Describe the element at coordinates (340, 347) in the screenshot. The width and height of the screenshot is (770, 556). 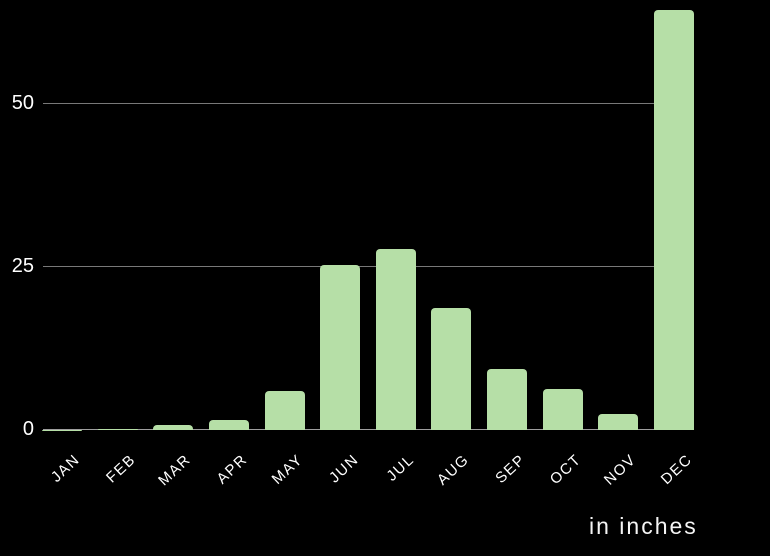
I see `bar-jun` at that location.